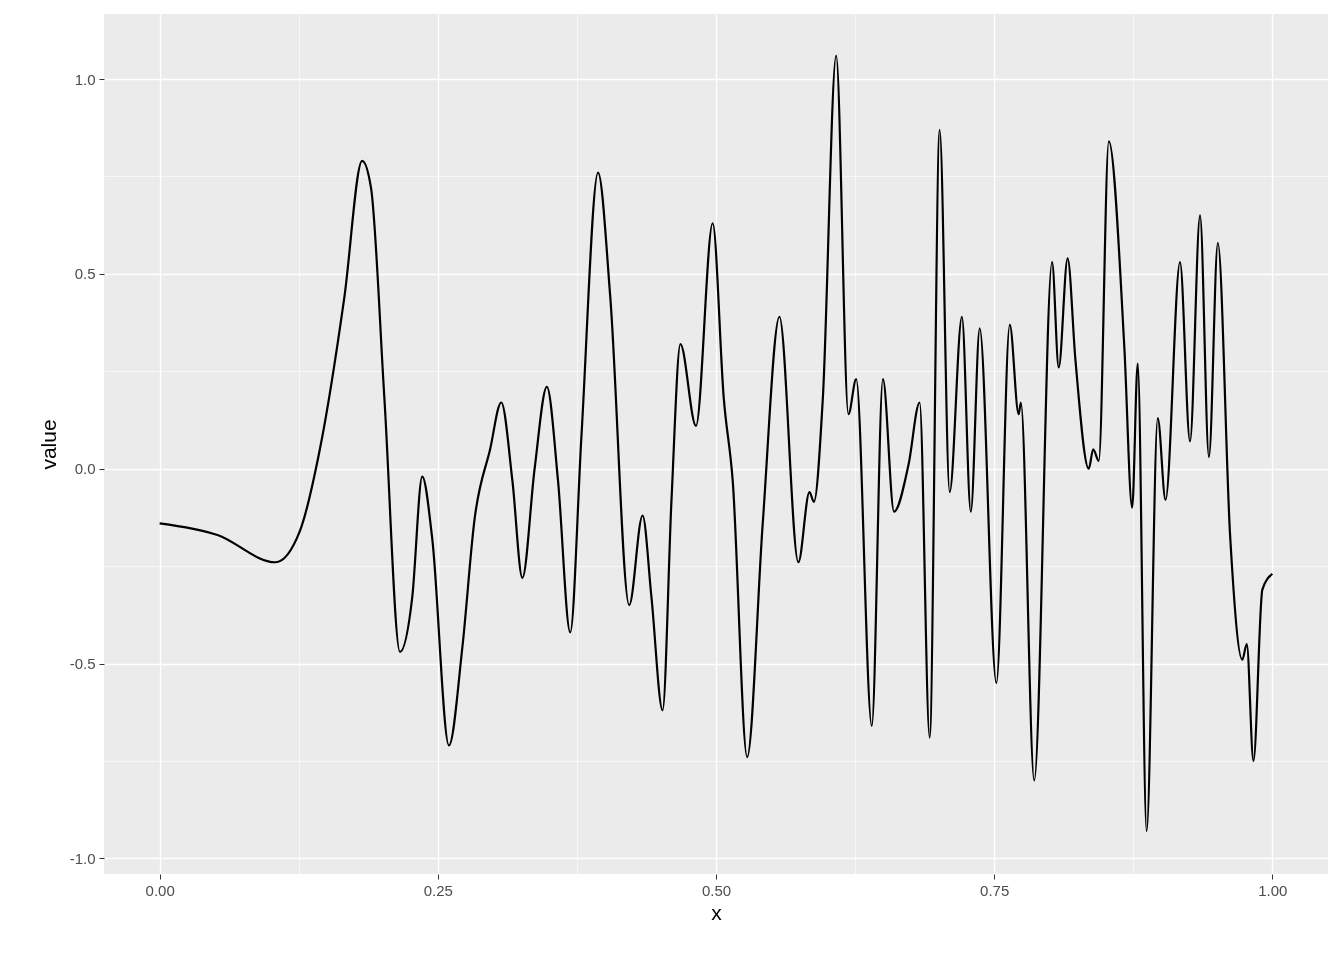 The image size is (1344, 960). What do you see at coordinates (717, 912) in the screenshot?
I see `x-axis-title: x` at bounding box center [717, 912].